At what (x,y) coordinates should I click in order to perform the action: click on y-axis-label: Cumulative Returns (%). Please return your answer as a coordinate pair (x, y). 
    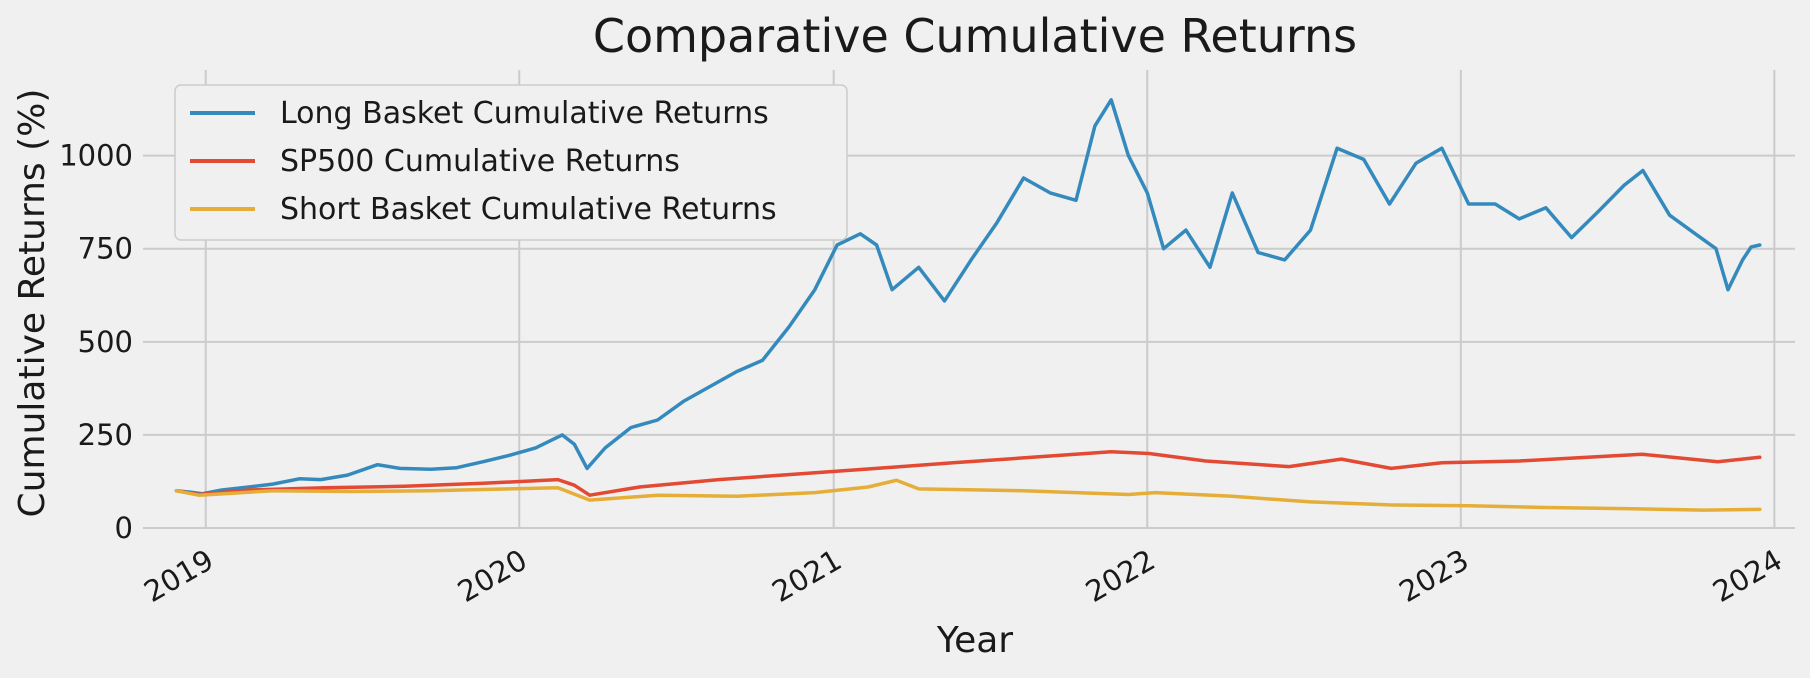
    Looking at the image, I should click on (32, 303).